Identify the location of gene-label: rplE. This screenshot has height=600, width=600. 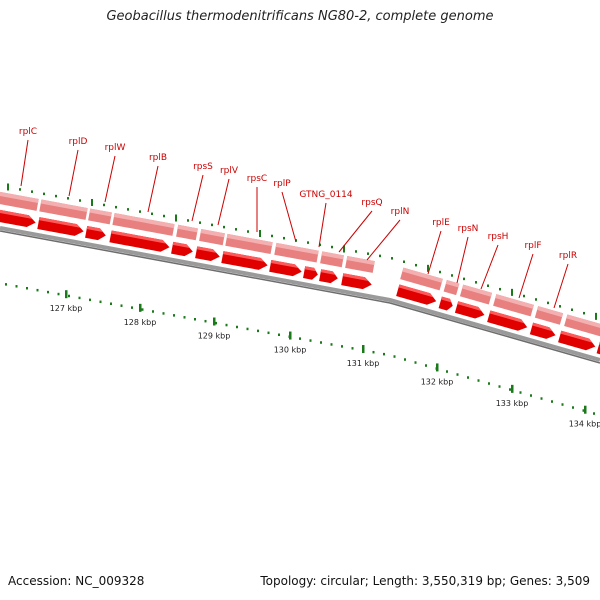
(441, 223).